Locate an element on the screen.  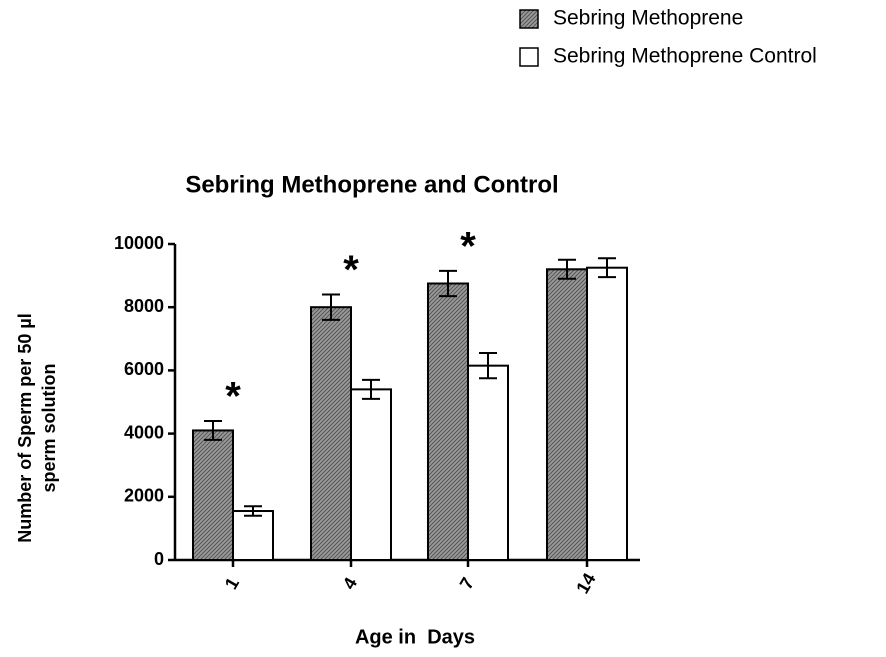
y-tick-label: 4000 is located at coordinates (144, 432).